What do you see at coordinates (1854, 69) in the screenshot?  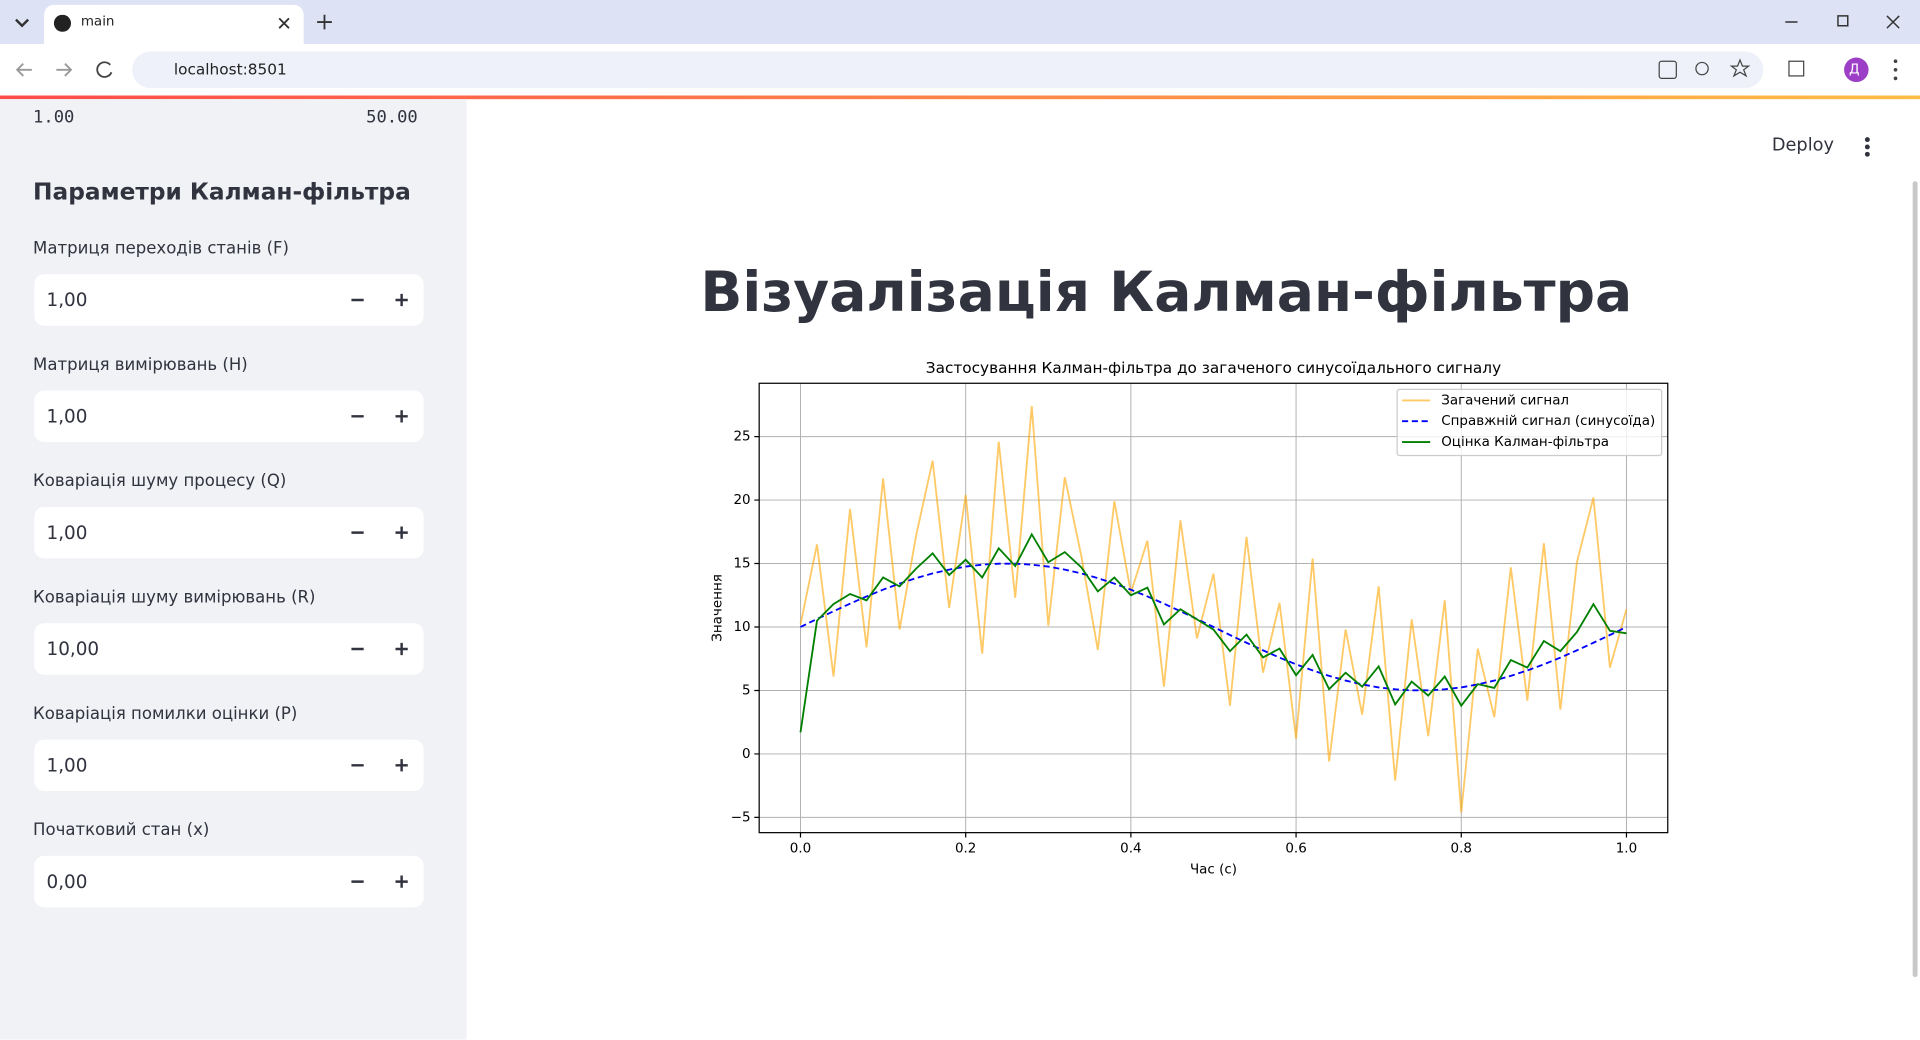 I see `profile-initial: Д` at bounding box center [1854, 69].